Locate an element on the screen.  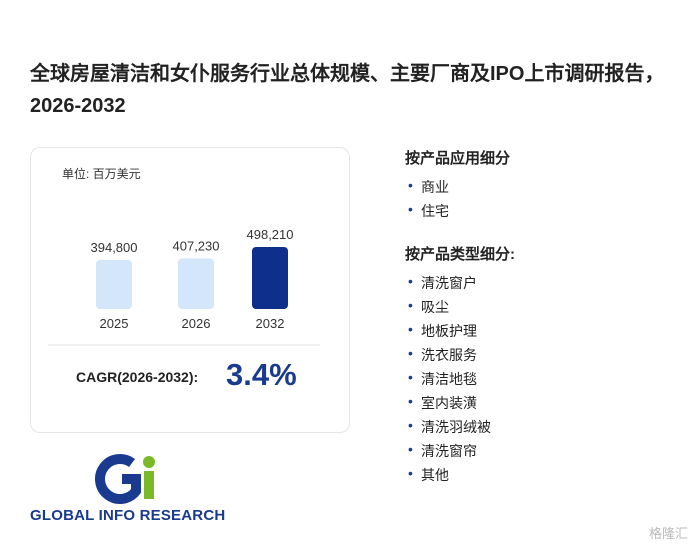
segment-item: 洗衣服务 is located at coordinates (442, 355).